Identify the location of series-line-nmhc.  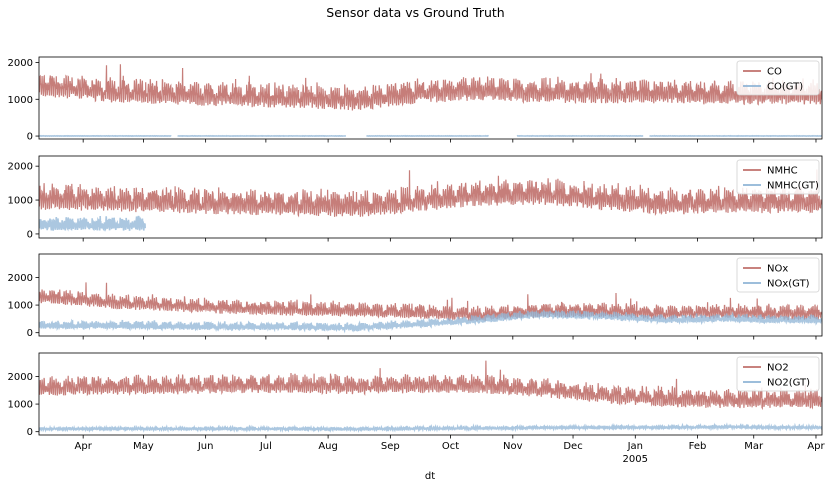
(430, 193).